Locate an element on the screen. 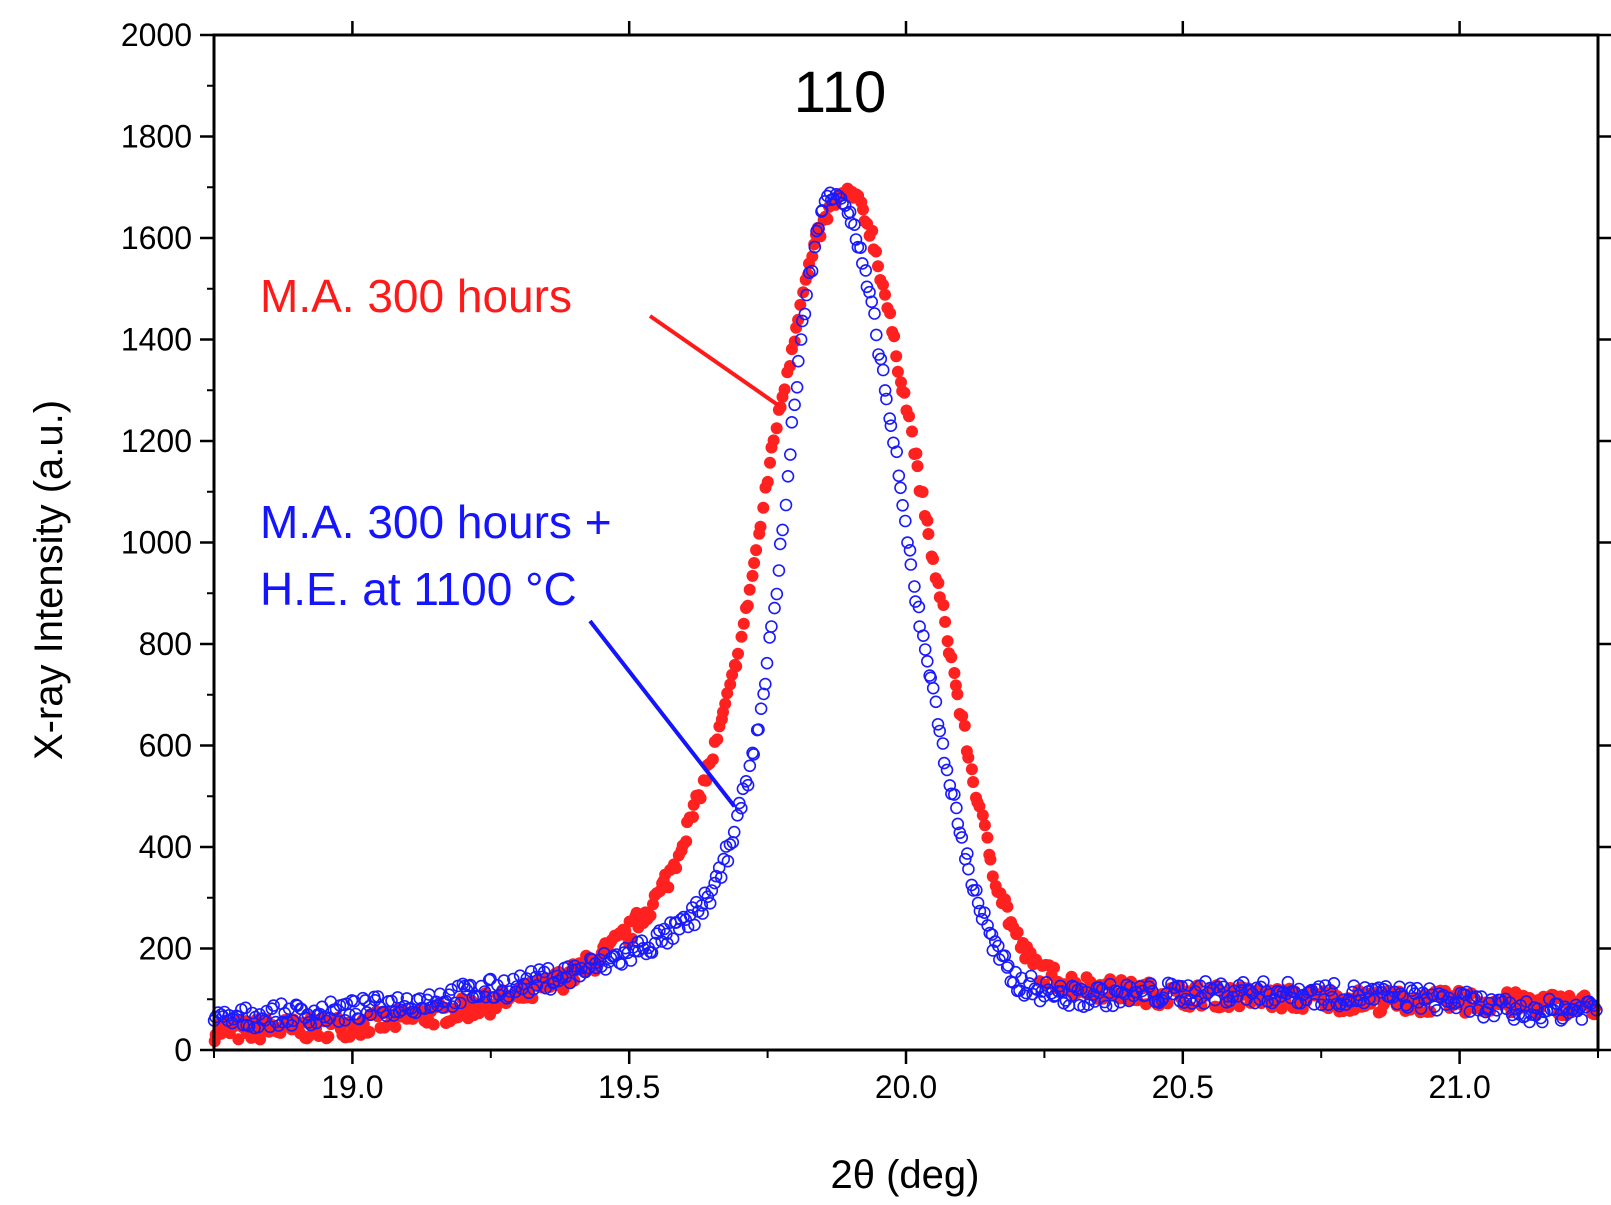  x-tick-label: 19.0 is located at coordinates (352, 1087).